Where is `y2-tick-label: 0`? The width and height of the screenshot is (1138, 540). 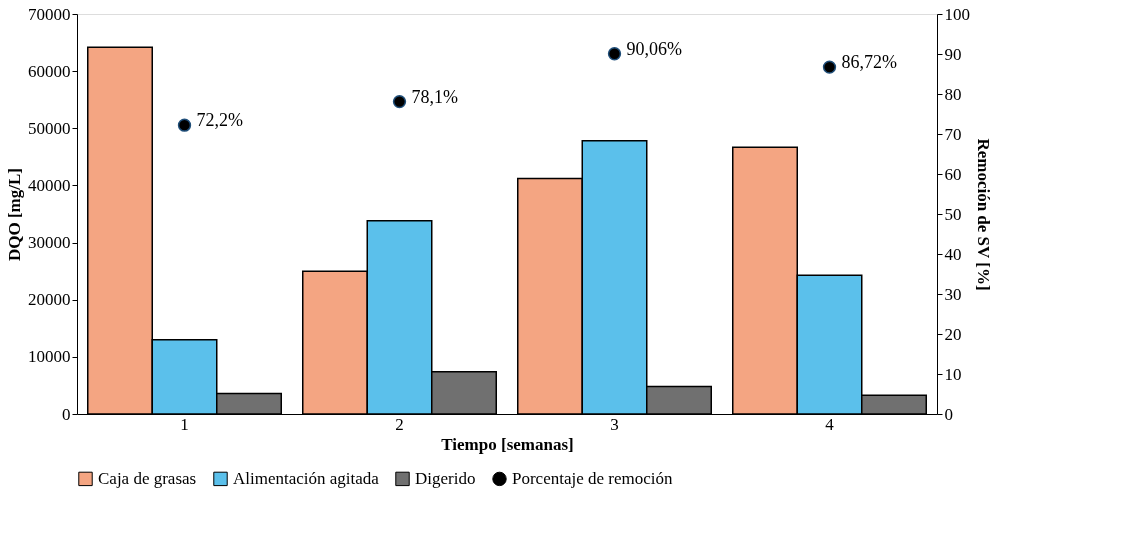 y2-tick-label: 0 is located at coordinates (948, 414).